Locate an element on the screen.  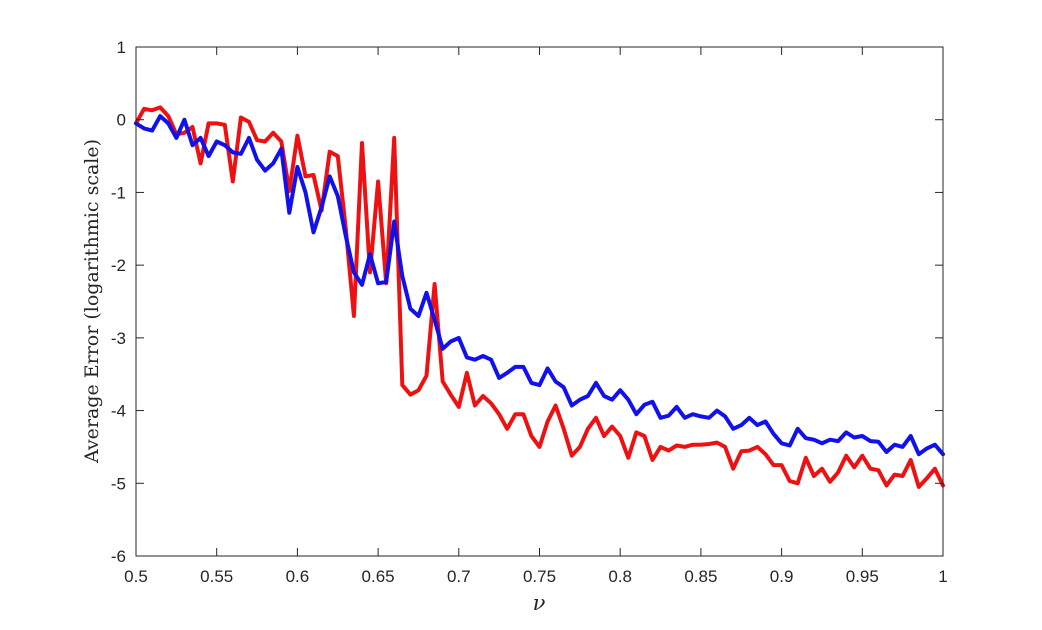
x-tick-label: 0.85 is located at coordinates (700, 576).